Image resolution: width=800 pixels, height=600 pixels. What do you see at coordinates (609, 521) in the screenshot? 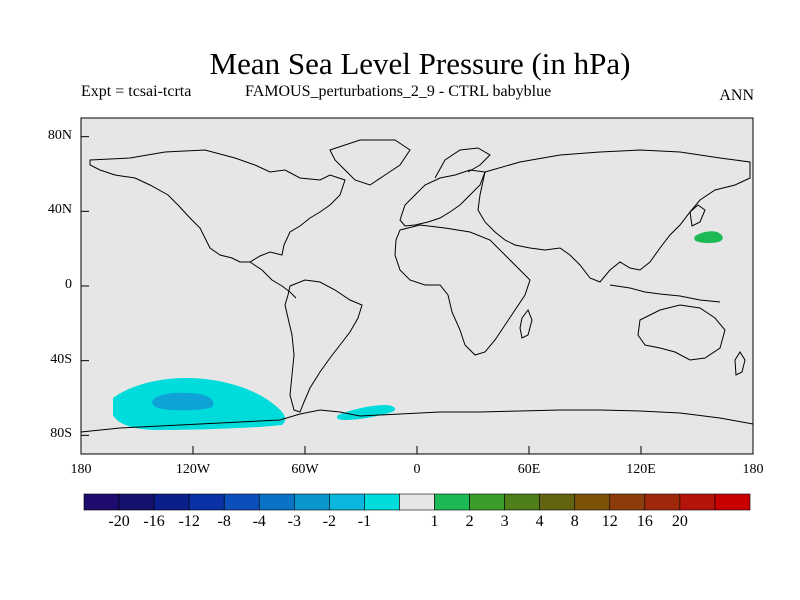
I see `colorbar-label: 12` at bounding box center [609, 521].